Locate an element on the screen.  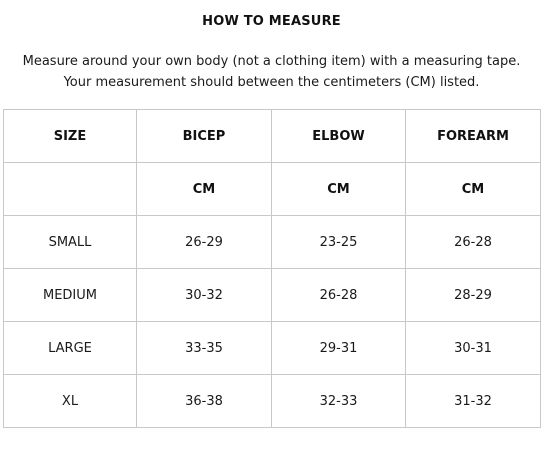
header-elbow: ELBOW is located at coordinates (338, 136).